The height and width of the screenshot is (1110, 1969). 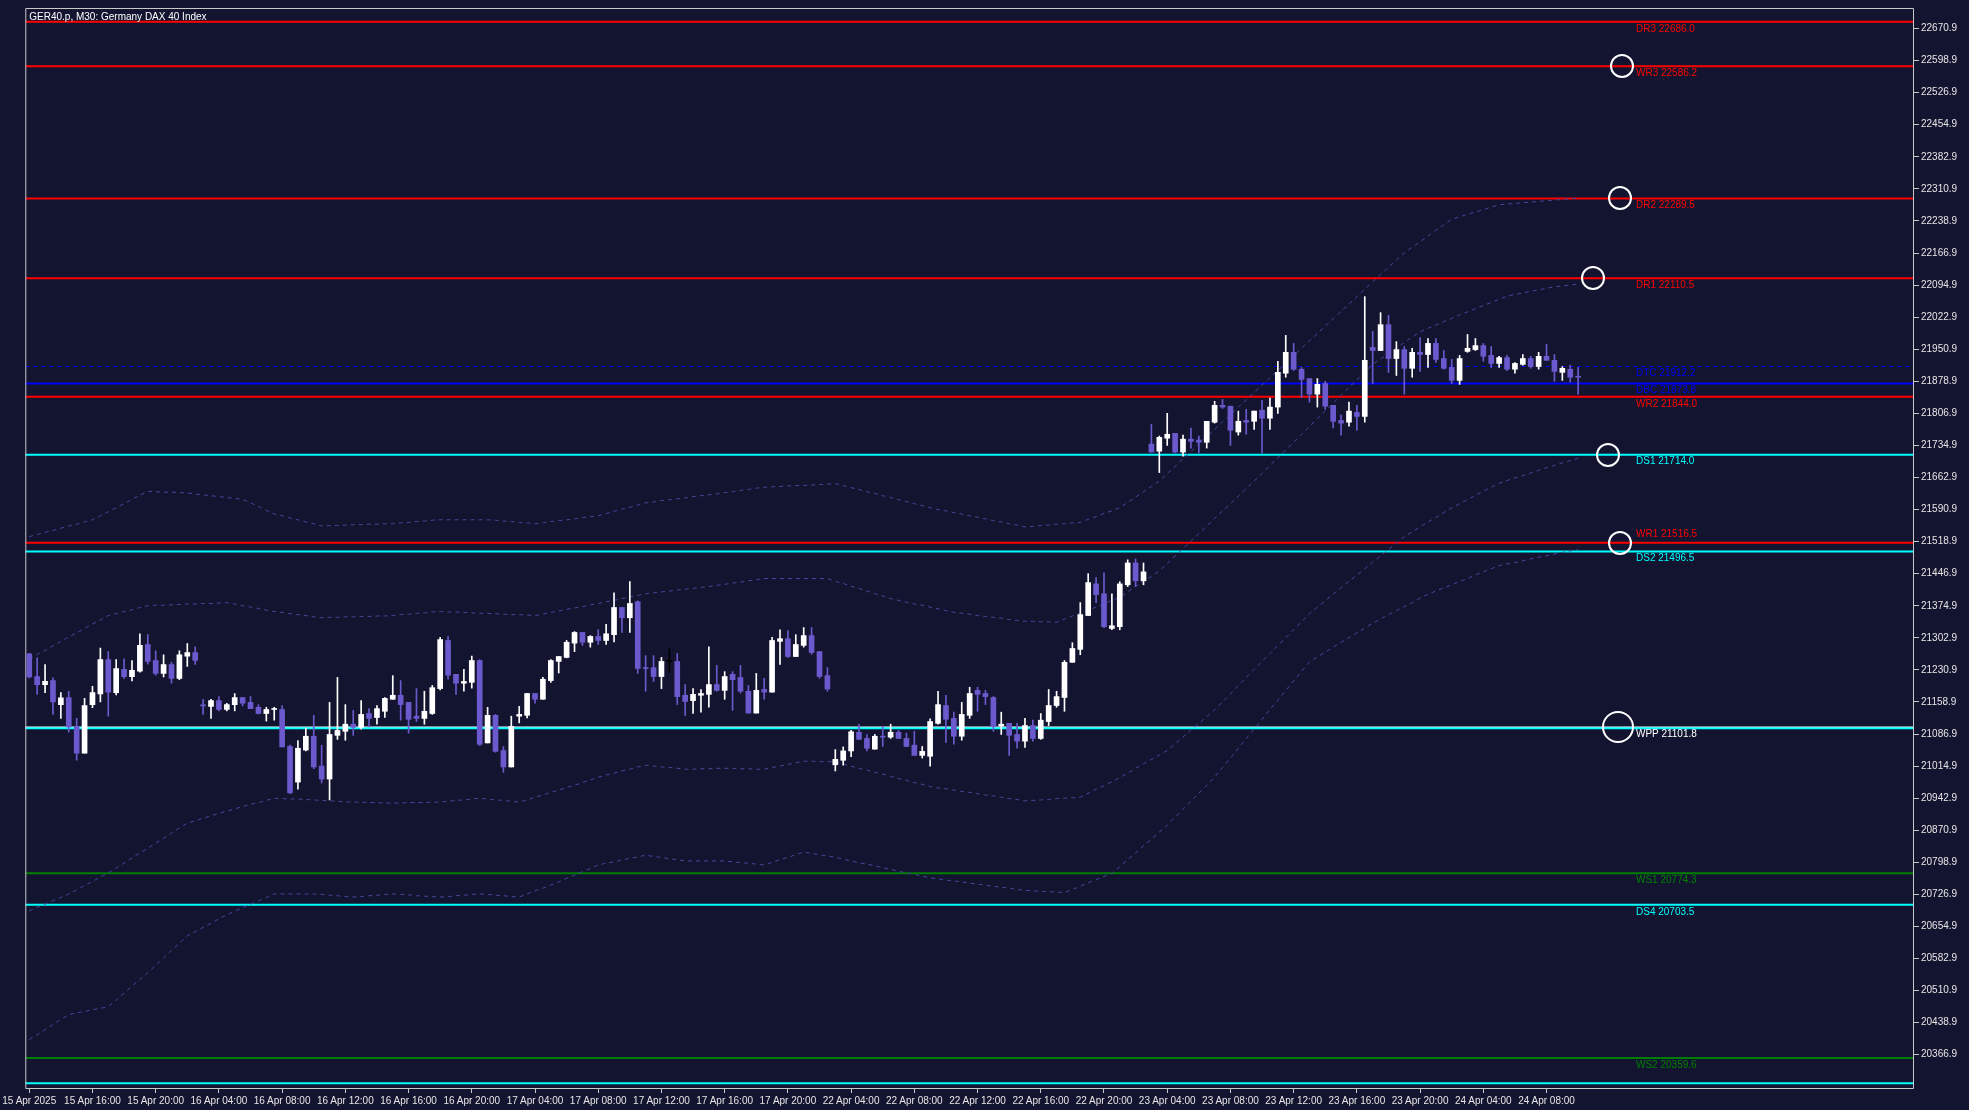 What do you see at coordinates (1939, 284) in the screenshot?
I see `y-tick-label: 22094.9` at bounding box center [1939, 284].